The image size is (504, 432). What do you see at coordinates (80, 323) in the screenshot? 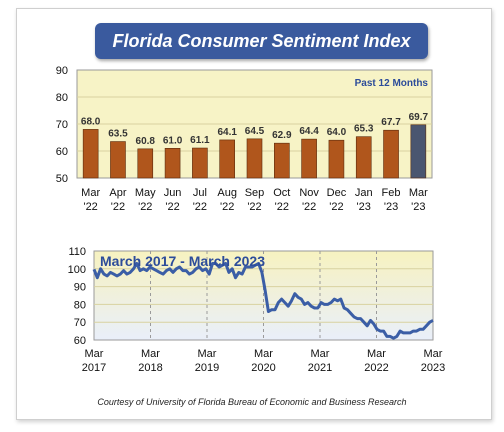
I see `line-y-tick-label: 70` at bounding box center [80, 323].